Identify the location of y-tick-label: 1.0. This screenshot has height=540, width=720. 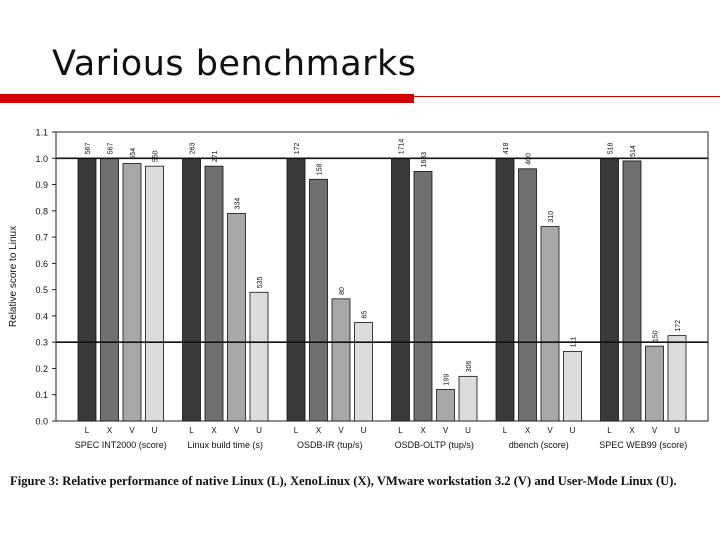
(41, 159).